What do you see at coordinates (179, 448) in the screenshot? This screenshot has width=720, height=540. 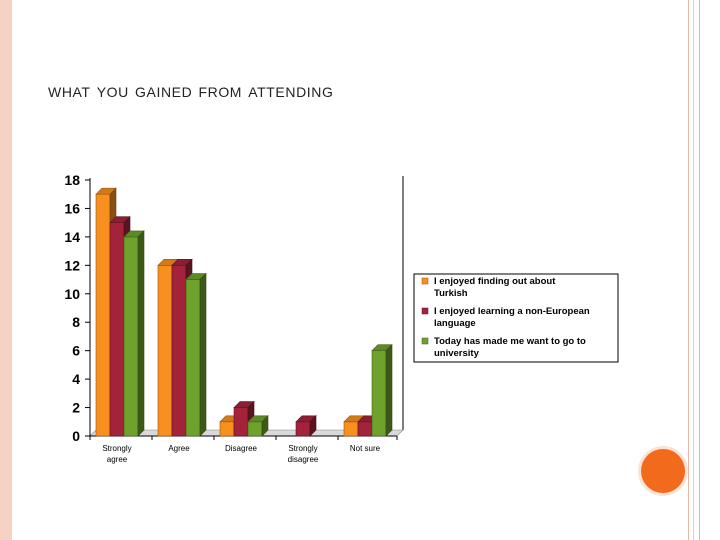 I see `x-category-label: Agree` at bounding box center [179, 448].